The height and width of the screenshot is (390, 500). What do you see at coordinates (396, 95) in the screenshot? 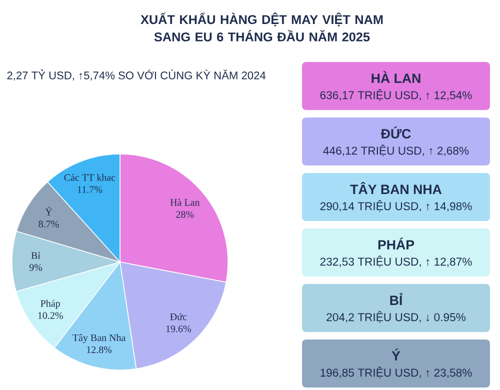
I see `text: 636,17 TRIỆU USD, ↑ 12,54%` at bounding box center [396, 95].